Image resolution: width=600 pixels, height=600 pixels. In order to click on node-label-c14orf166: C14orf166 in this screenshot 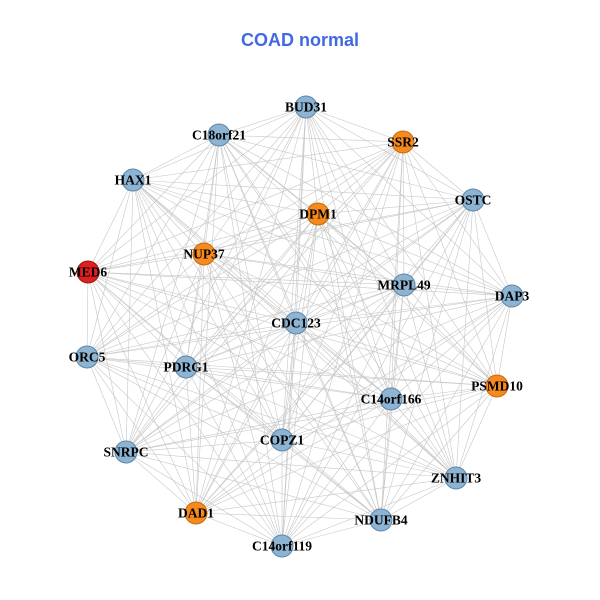, I will do `click(391, 399)`.